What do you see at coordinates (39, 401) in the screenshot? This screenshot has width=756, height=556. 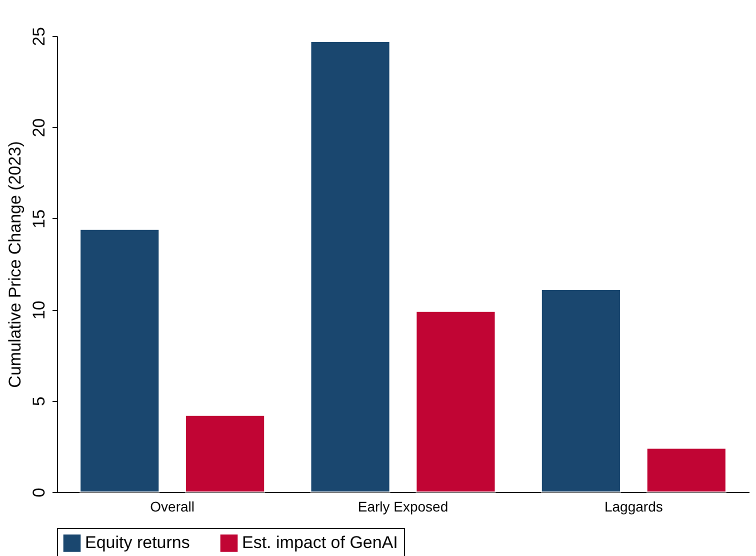 I see `y-tick-label: 5` at bounding box center [39, 401].